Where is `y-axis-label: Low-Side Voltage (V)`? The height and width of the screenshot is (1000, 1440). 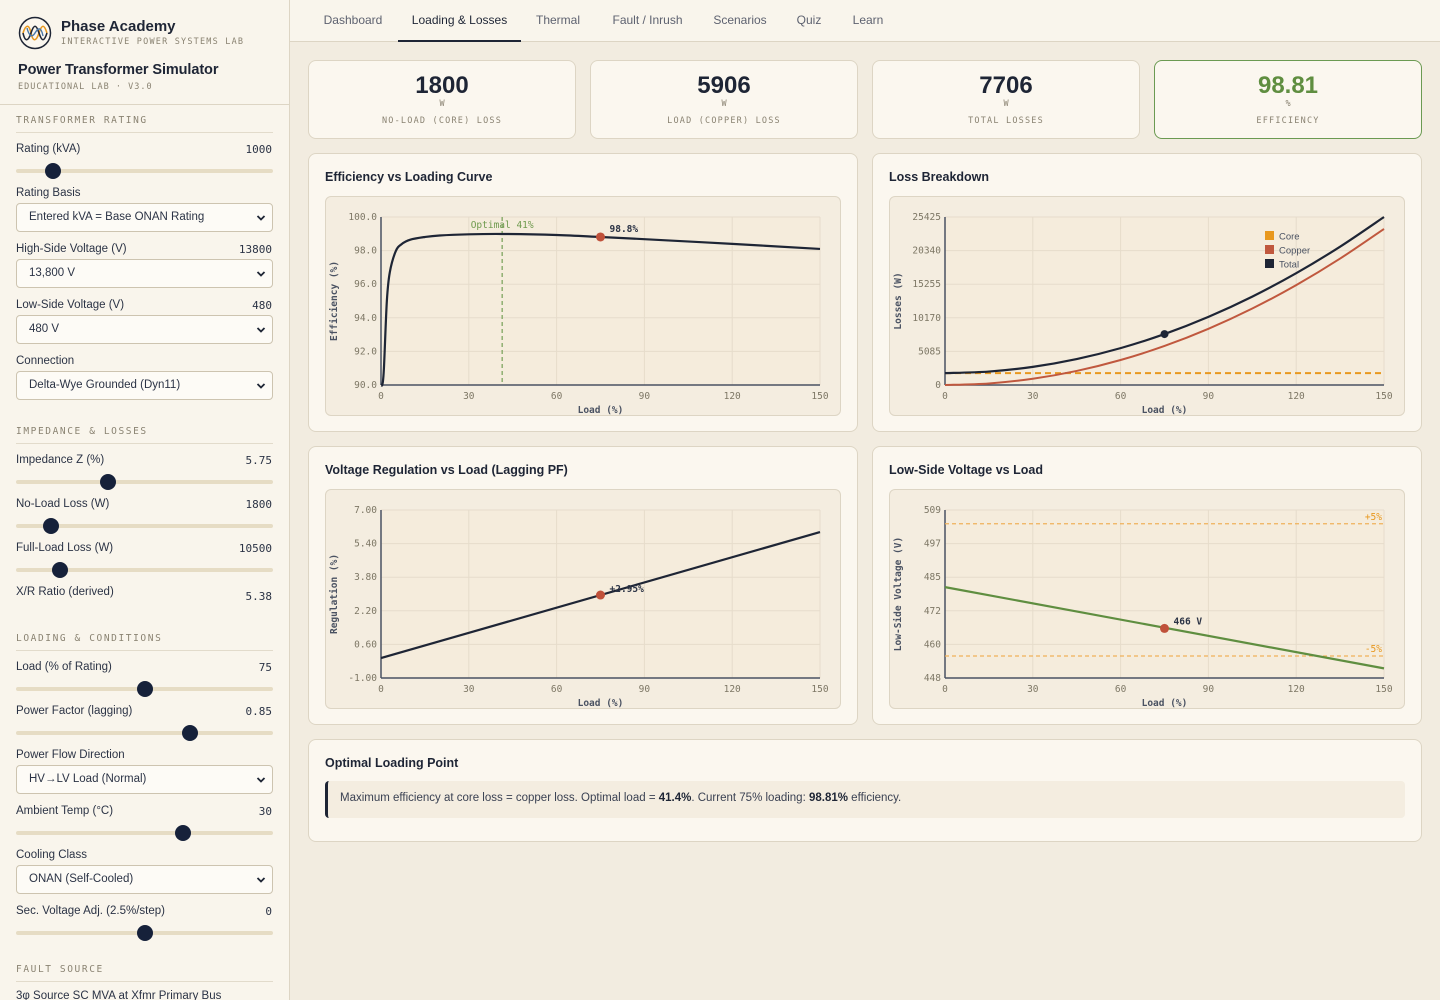
y-axis-label: Low-Side Voltage (V) is located at coordinates (898, 594).